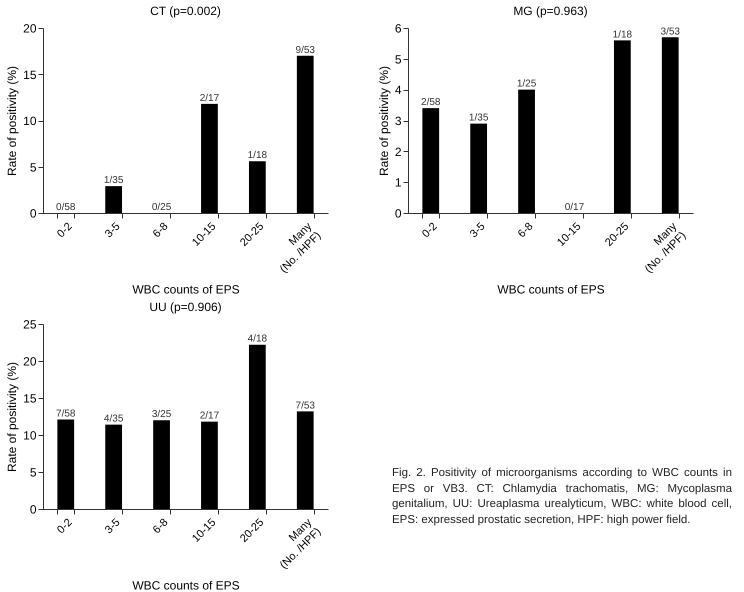  Describe the element at coordinates (66, 414) in the screenshot. I see `data-label: 7/58` at that location.